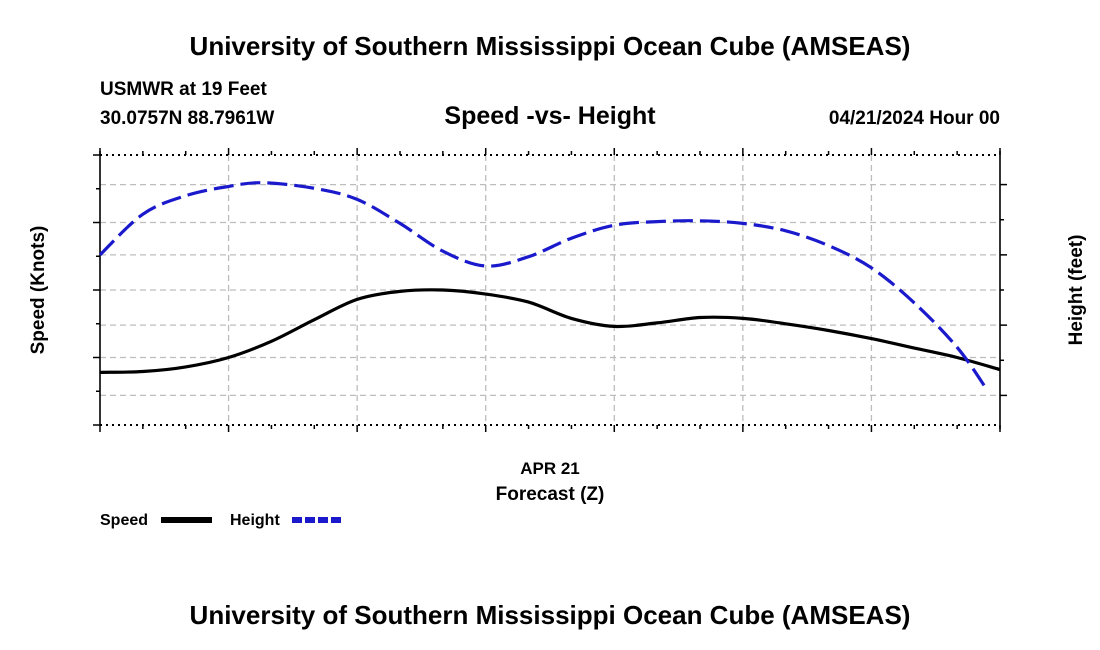  Describe the element at coordinates (183, 89) in the screenshot. I see `station-label: USMWR at 19 Feet` at that location.